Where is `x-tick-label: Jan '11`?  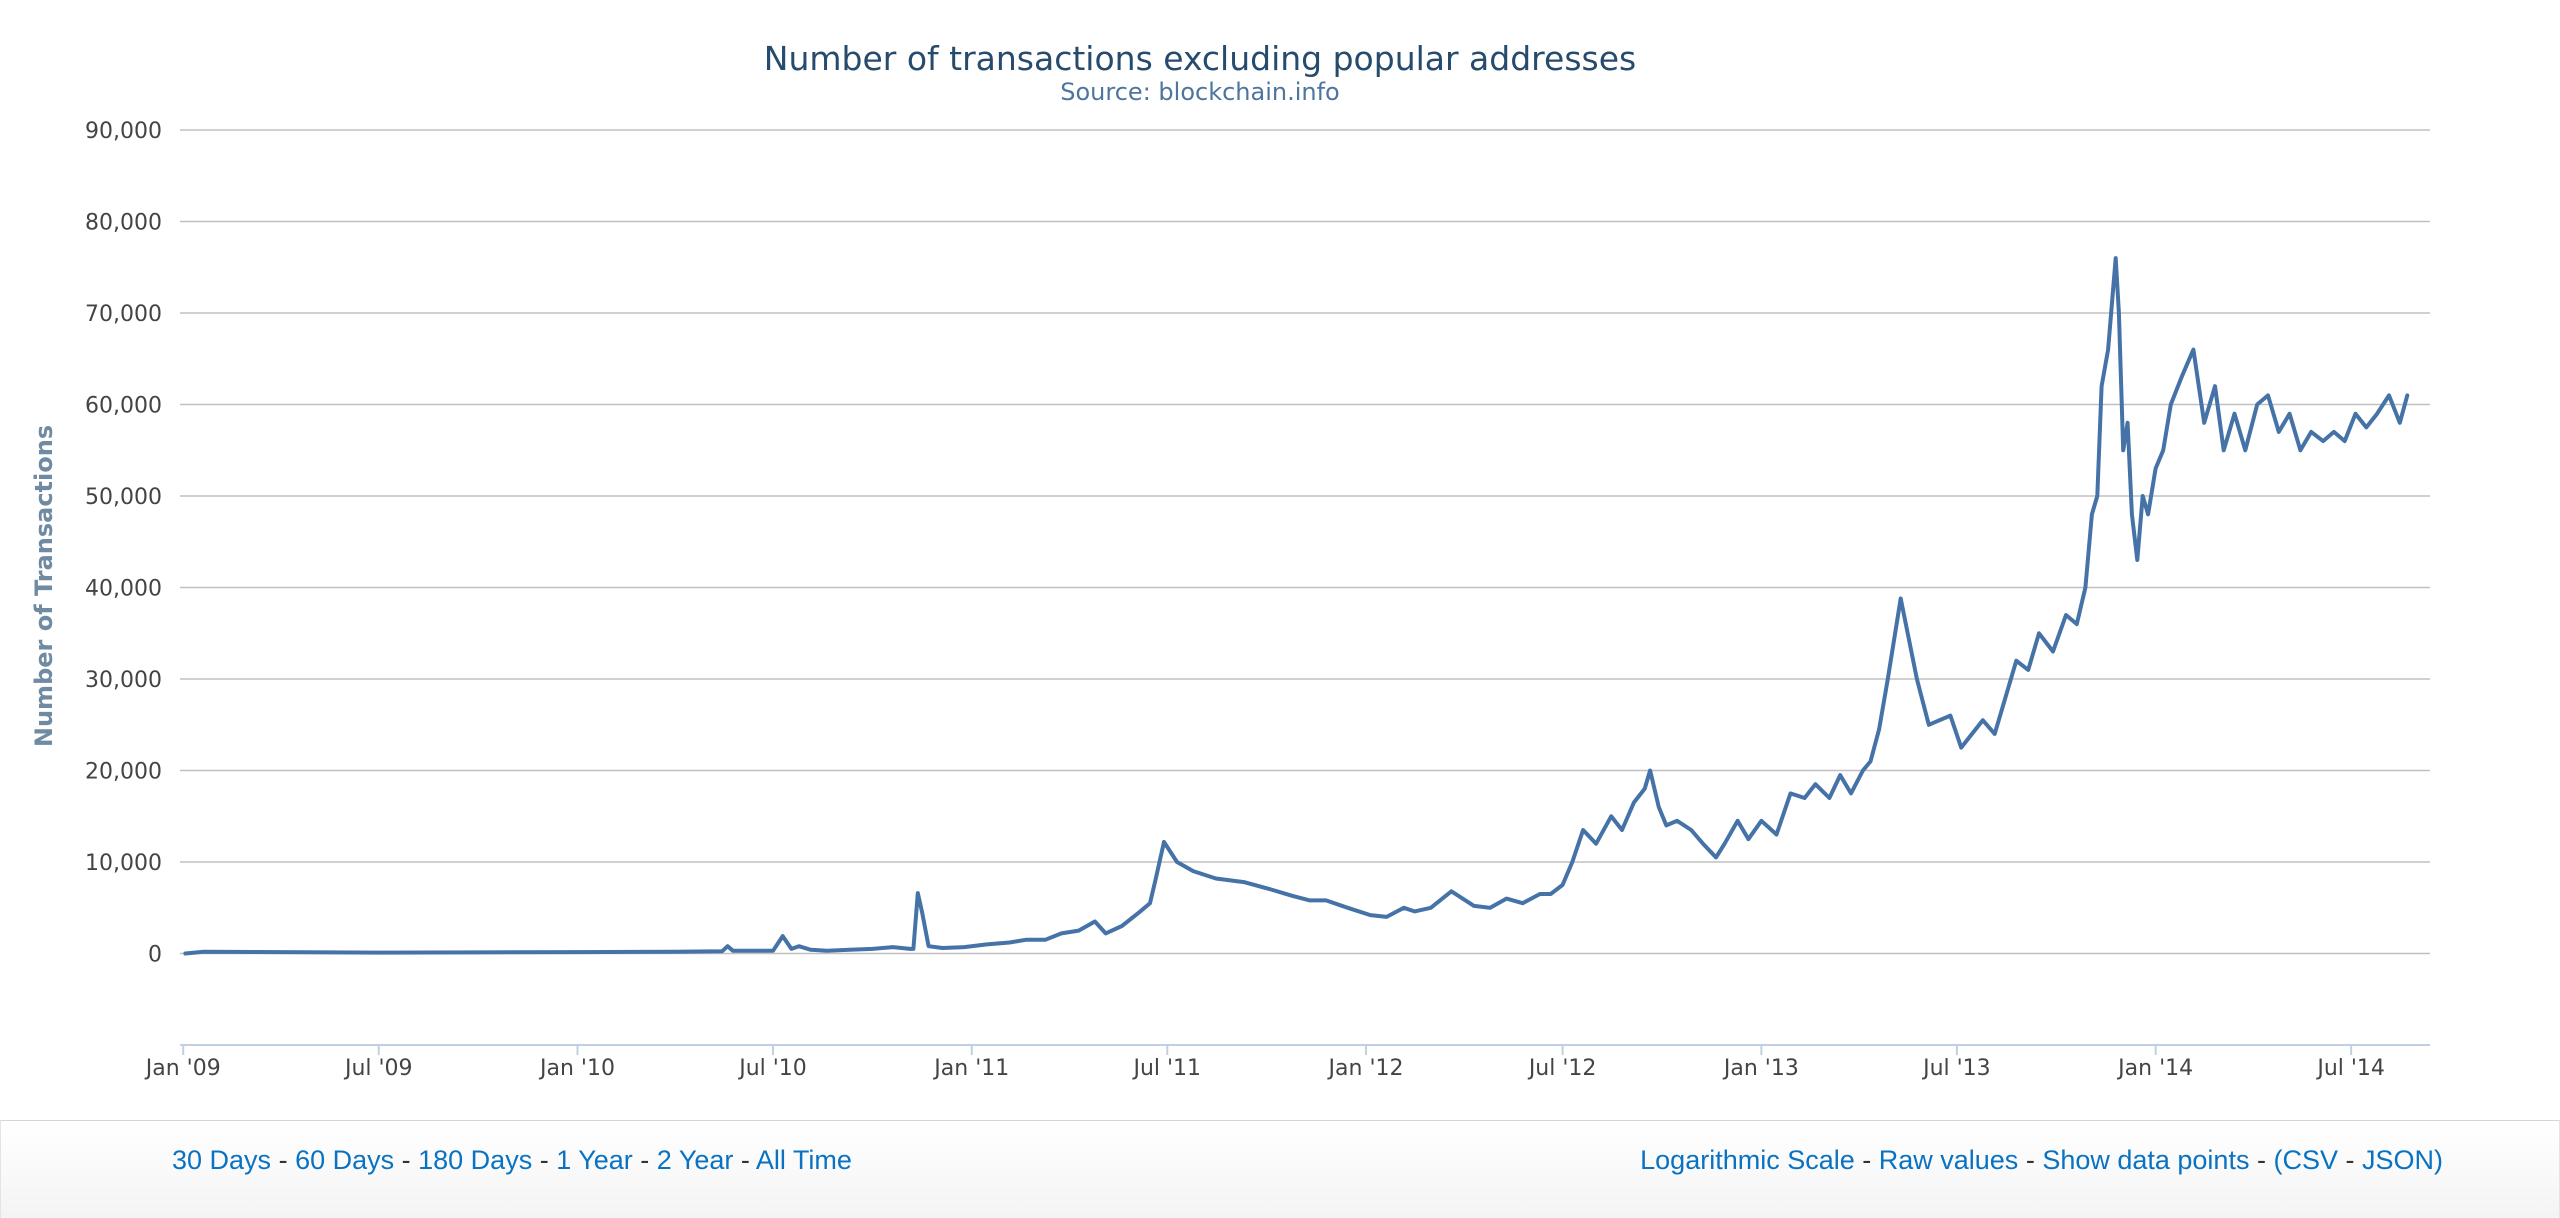
x-tick-label: Jan '11 is located at coordinates (970, 1068).